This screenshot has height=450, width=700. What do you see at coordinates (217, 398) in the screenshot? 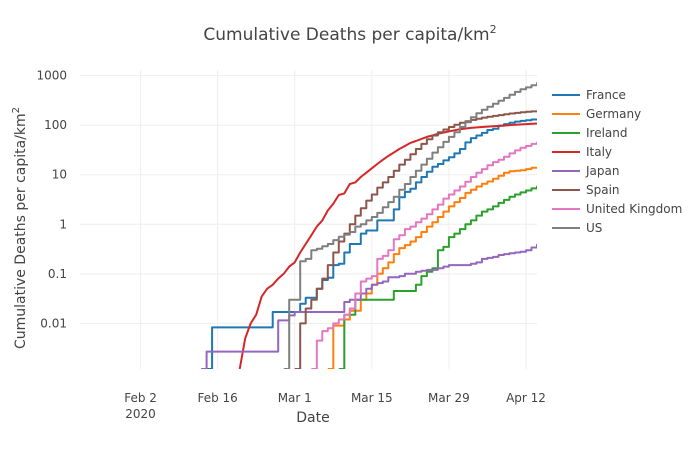
I see `x-tick-label: Feb 16` at bounding box center [217, 398].